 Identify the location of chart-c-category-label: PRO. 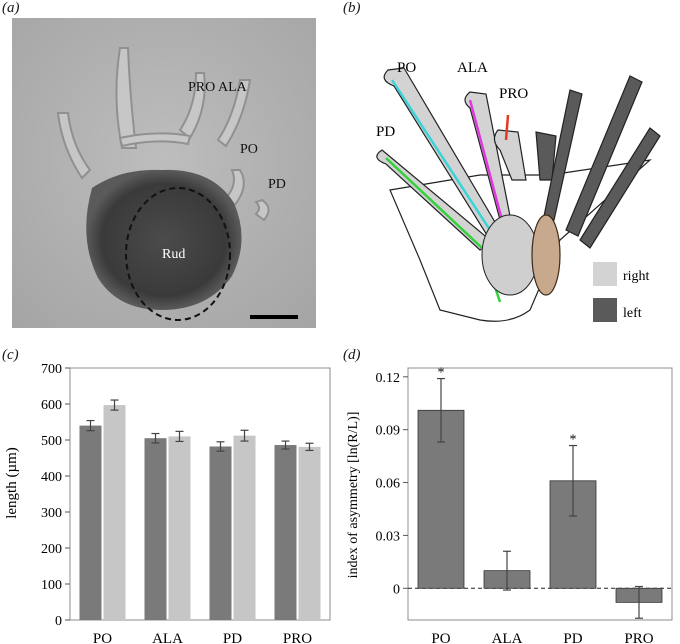
(297, 637).